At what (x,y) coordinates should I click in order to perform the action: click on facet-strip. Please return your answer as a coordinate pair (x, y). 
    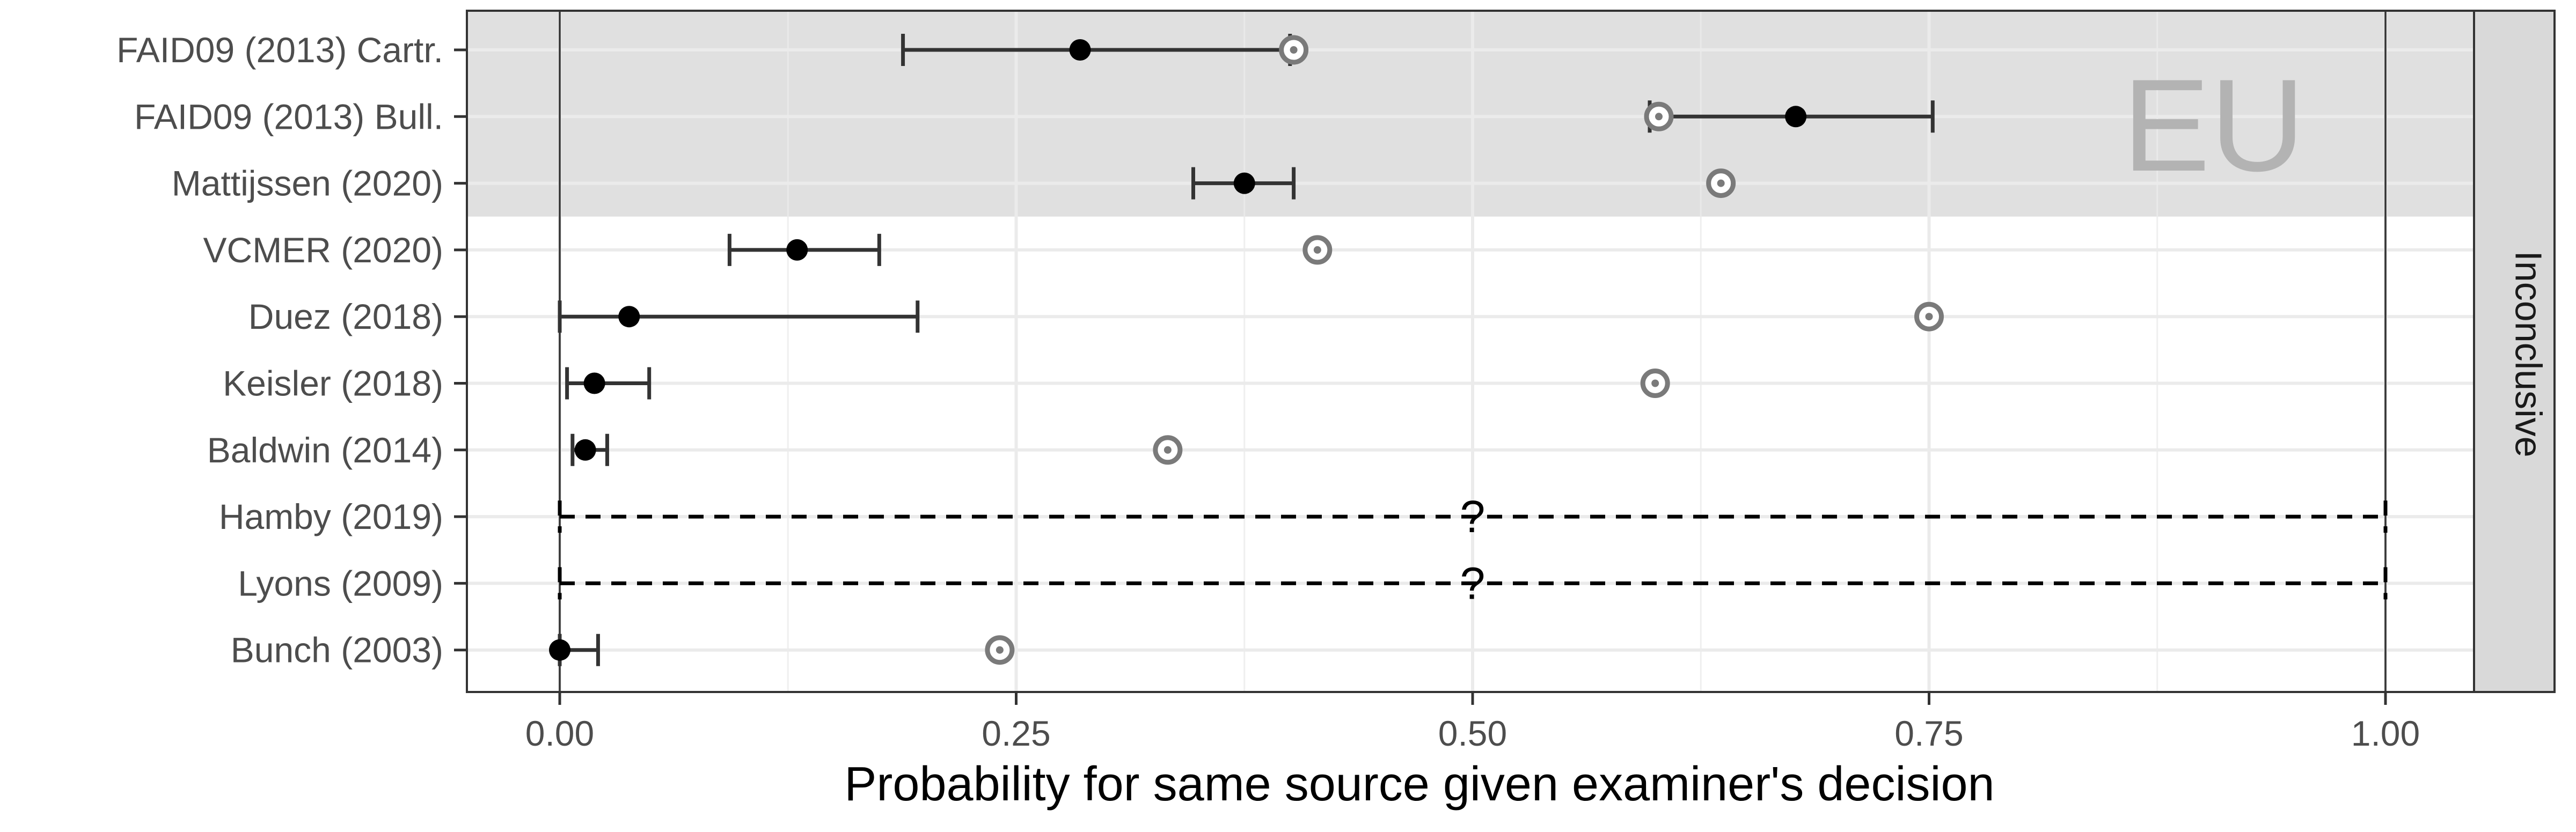
    Looking at the image, I should click on (2514, 351).